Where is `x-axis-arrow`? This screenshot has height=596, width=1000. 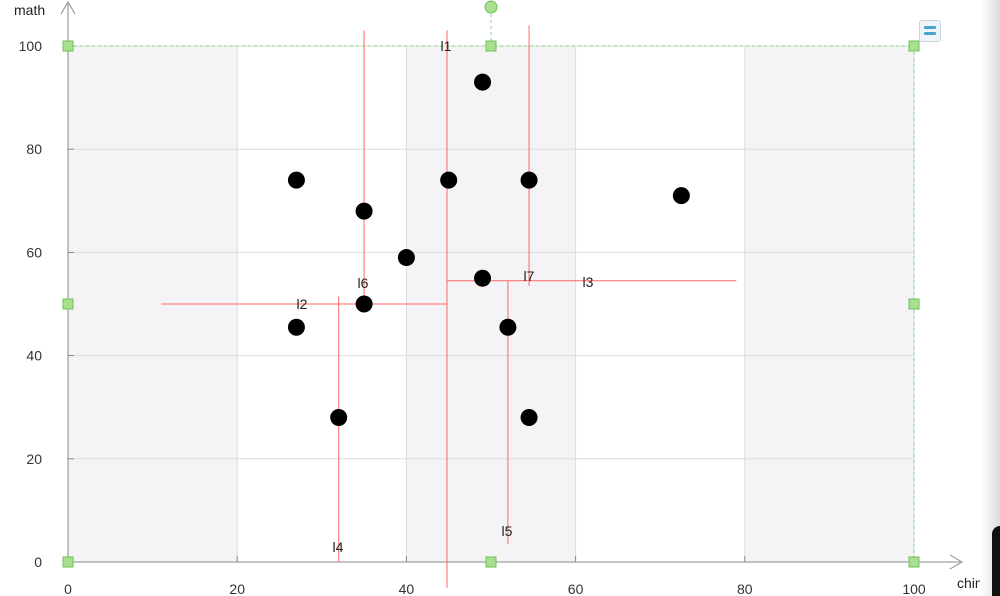 x-axis-arrow is located at coordinates (956, 562).